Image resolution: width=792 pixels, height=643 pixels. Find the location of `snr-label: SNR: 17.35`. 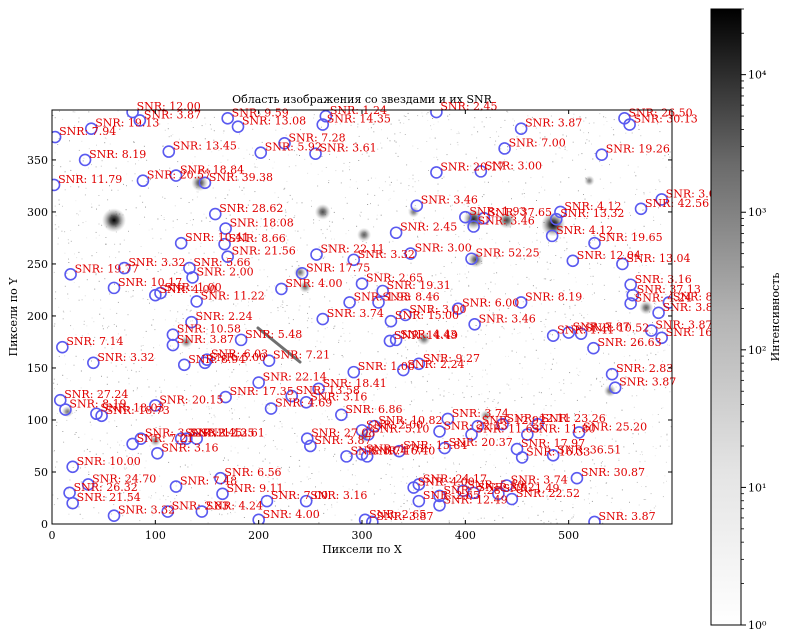

snr-label: SNR: 17.35 is located at coordinates (262, 391).